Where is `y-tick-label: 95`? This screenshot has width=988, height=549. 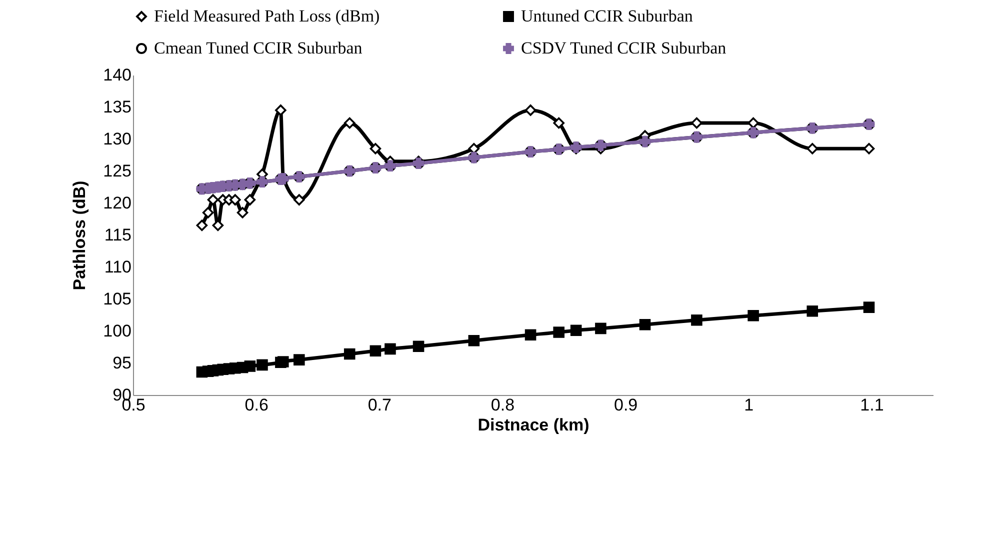
y-tick-label: 95 is located at coordinates (122, 363).